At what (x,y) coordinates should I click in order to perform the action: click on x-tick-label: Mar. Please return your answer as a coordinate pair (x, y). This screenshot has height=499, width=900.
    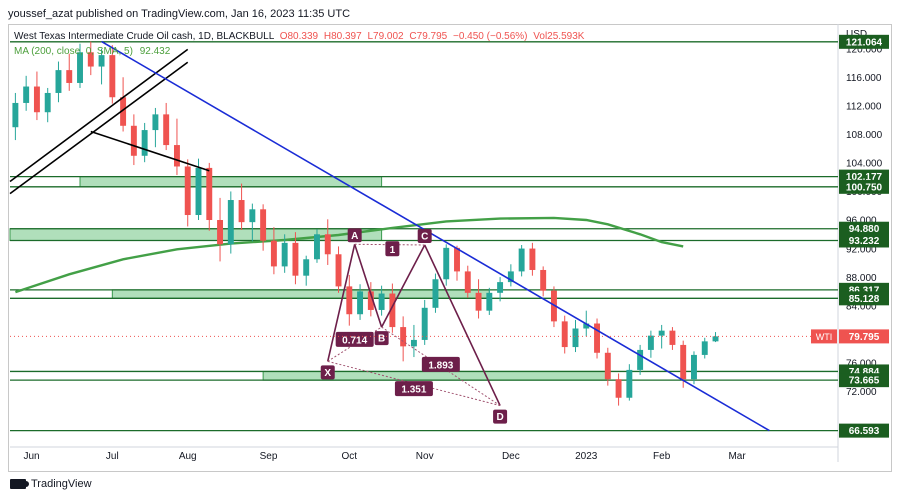
    Looking at the image, I should click on (737, 456).